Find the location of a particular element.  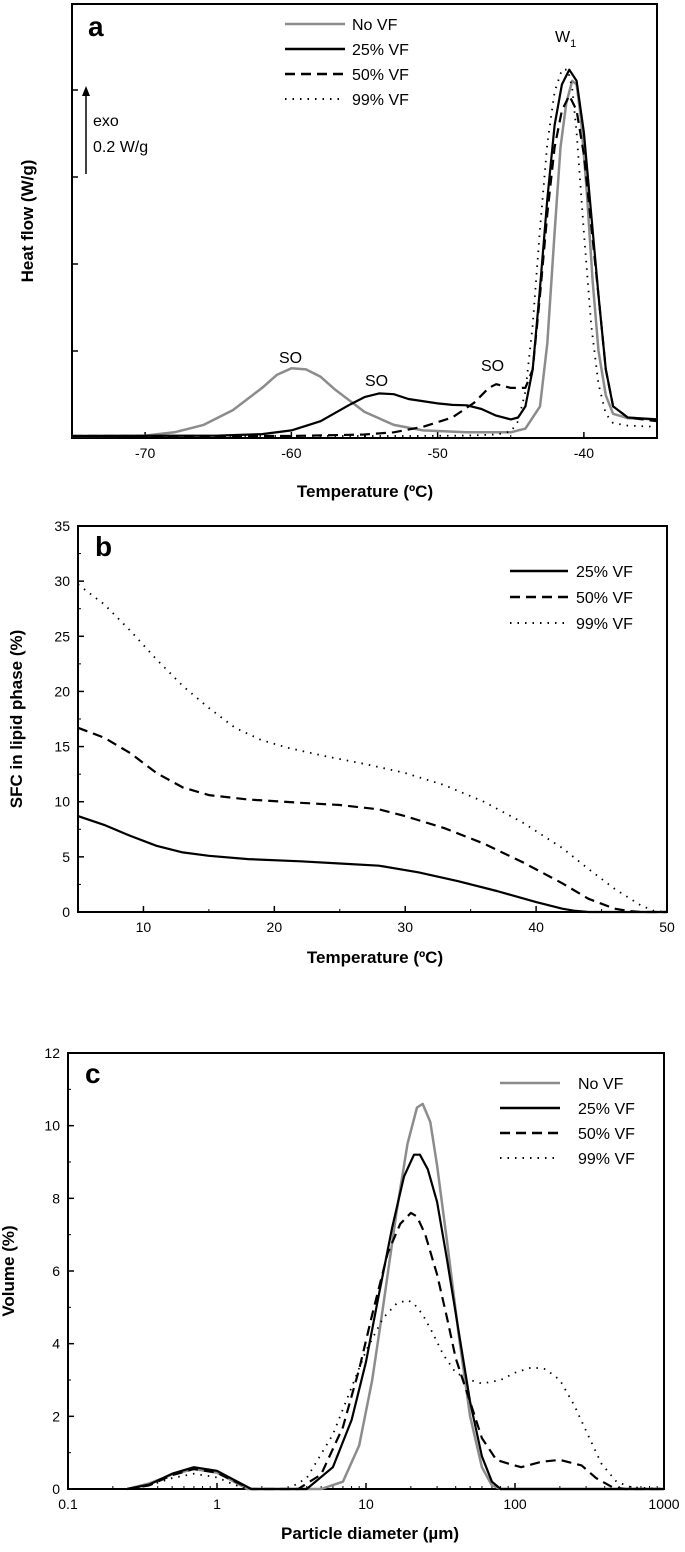

x-tick-label: 0.1 is located at coordinates (68, 1504).